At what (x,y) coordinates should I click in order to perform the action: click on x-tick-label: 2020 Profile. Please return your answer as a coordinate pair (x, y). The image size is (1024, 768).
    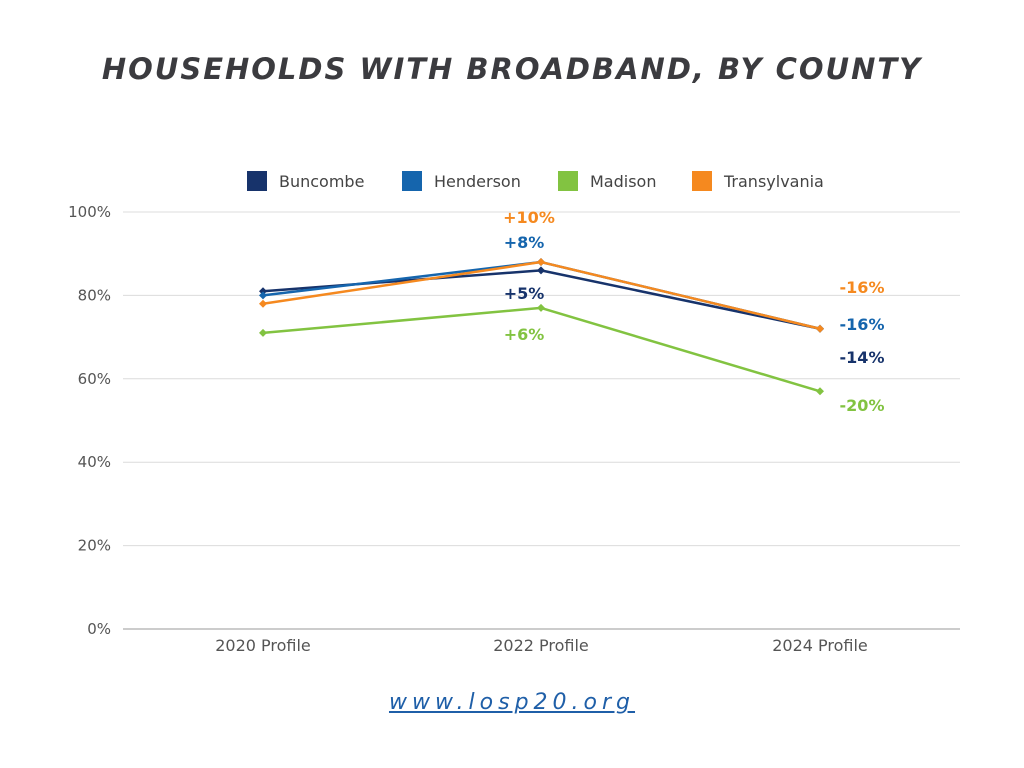
    Looking at the image, I should click on (263, 645).